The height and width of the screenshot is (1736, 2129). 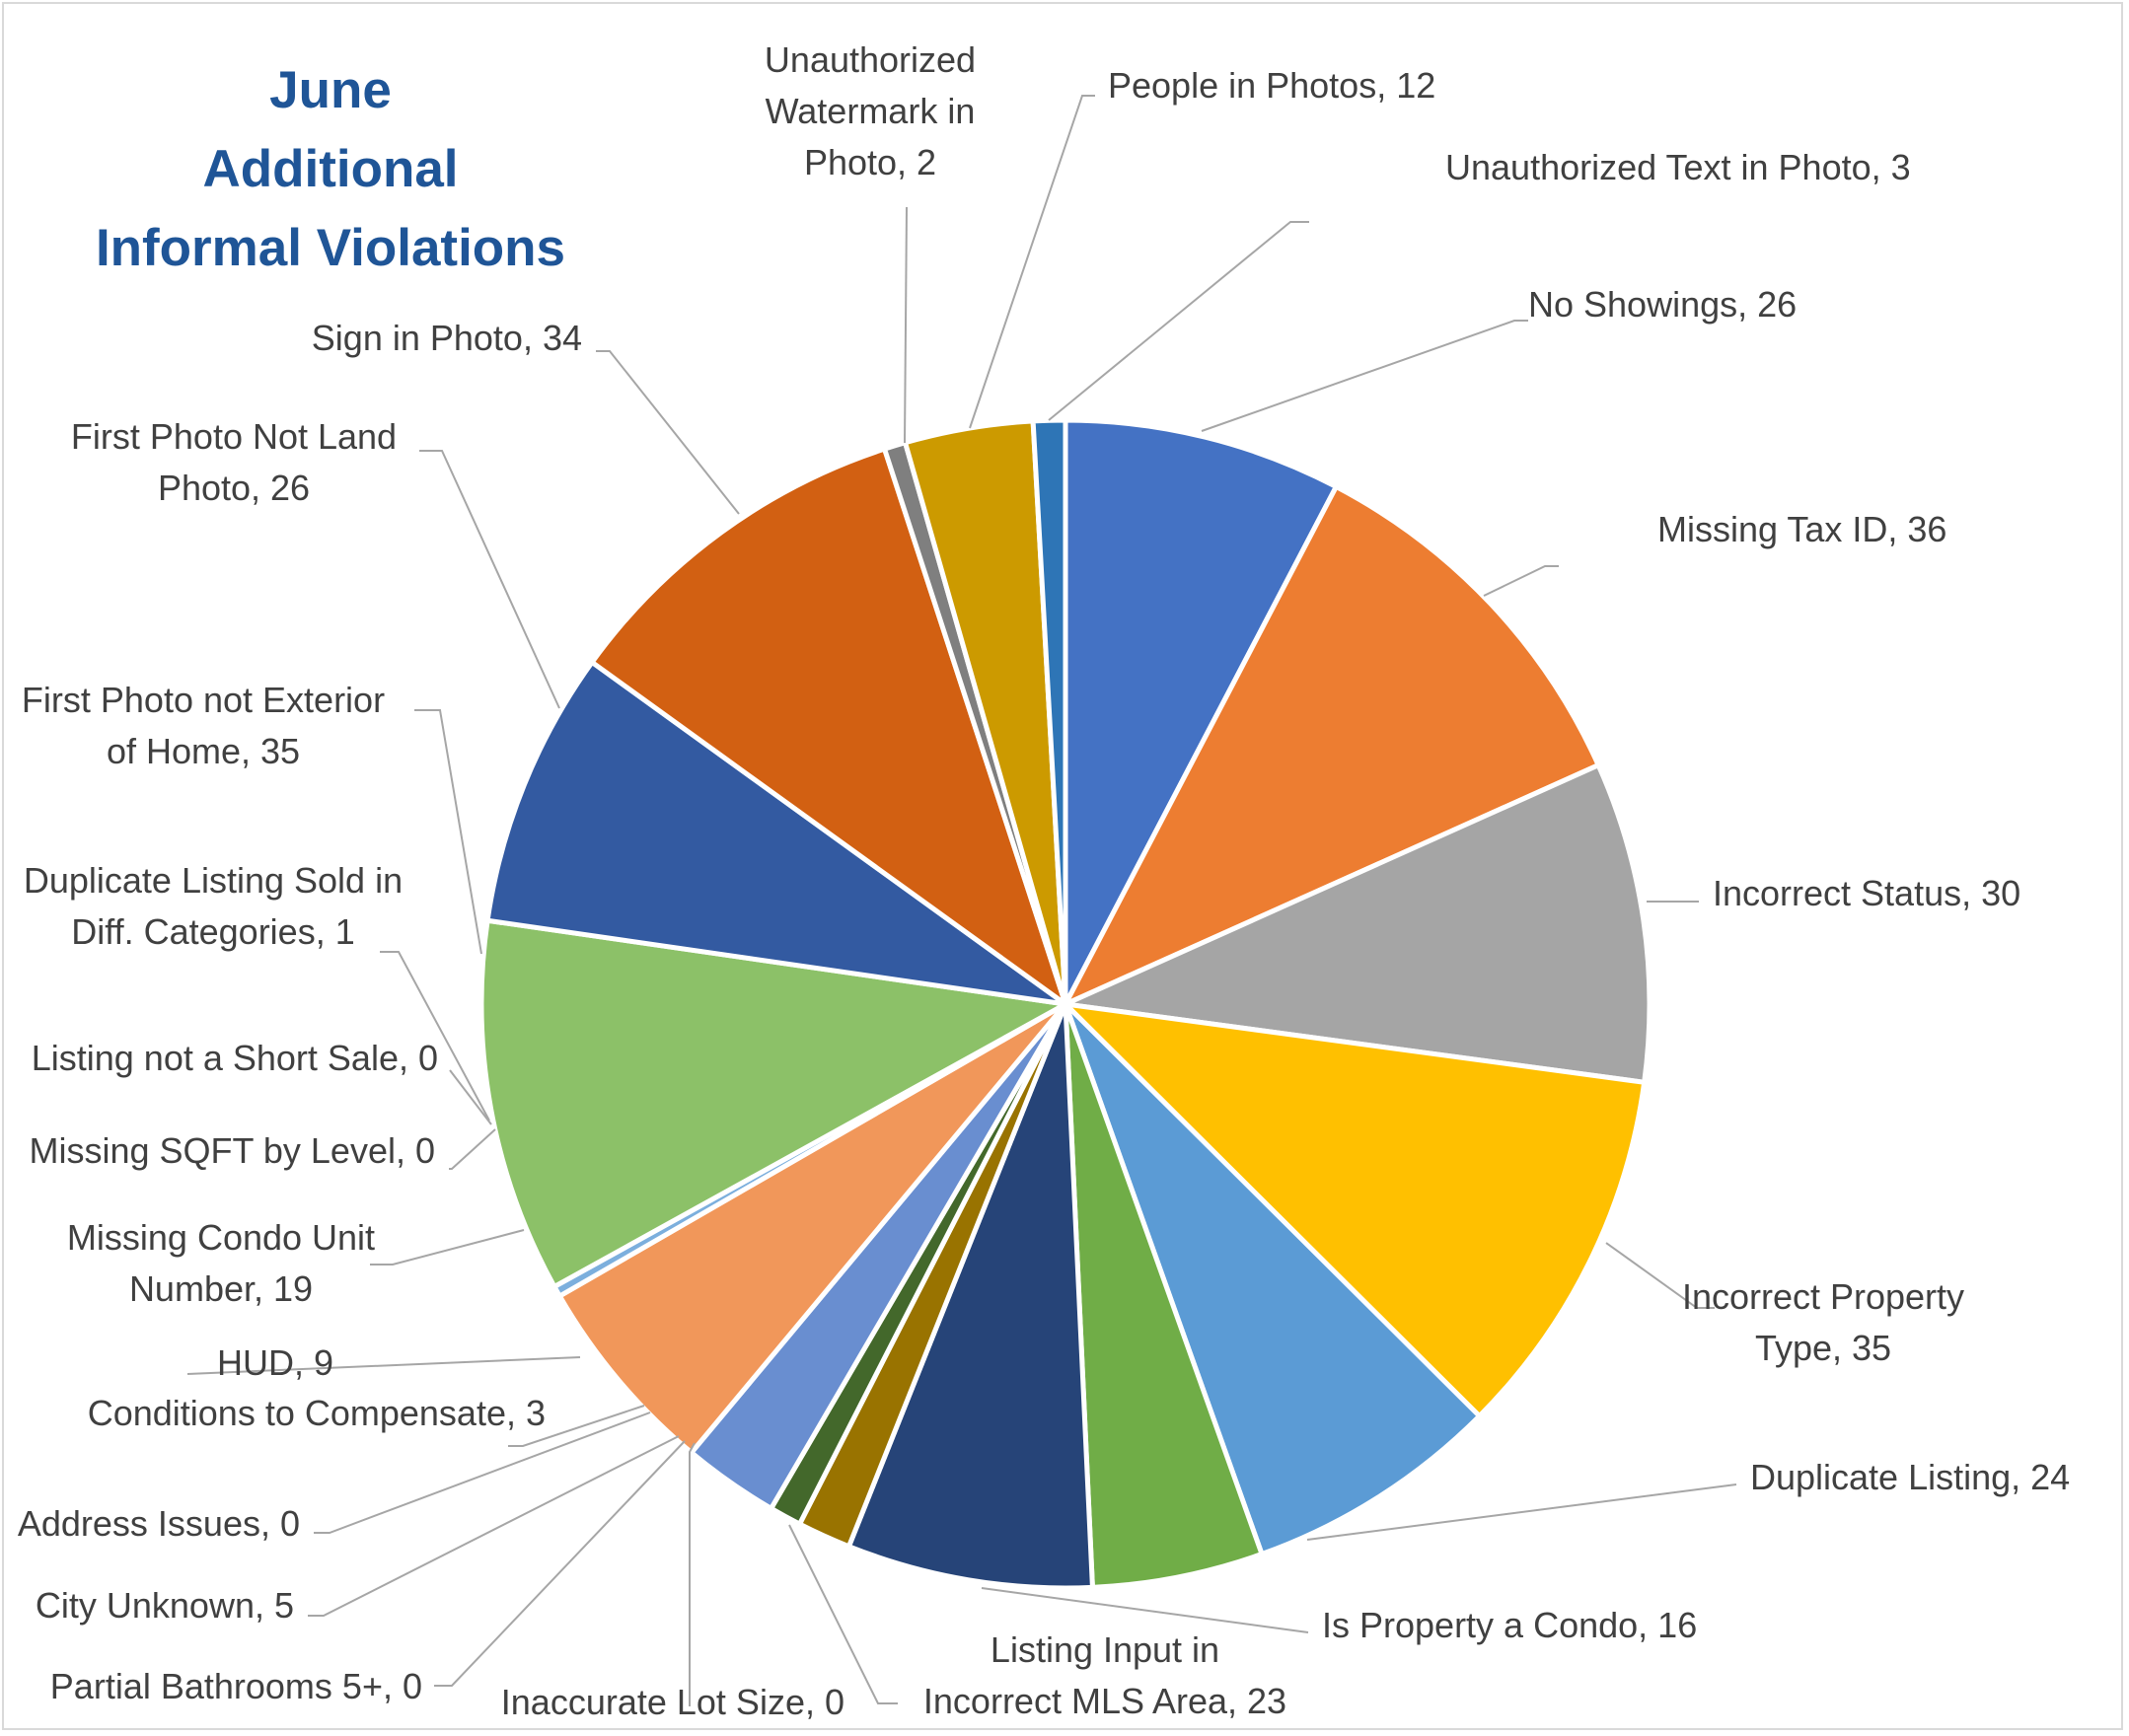 What do you see at coordinates (204, 725) in the screenshot?
I see `slice-first-photo-not-exterior-of-home-label: First Photo not Exterior of Home, 35` at bounding box center [204, 725].